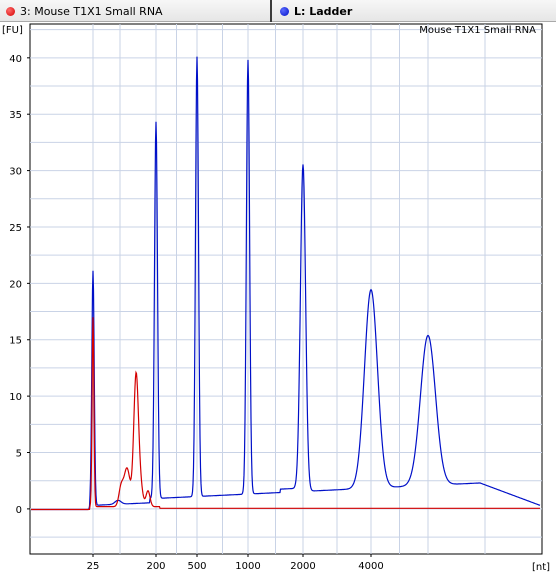  What do you see at coordinates (15, 115) in the screenshot?
I see `y-tick-label: 35` at bounding box center [15, 115].